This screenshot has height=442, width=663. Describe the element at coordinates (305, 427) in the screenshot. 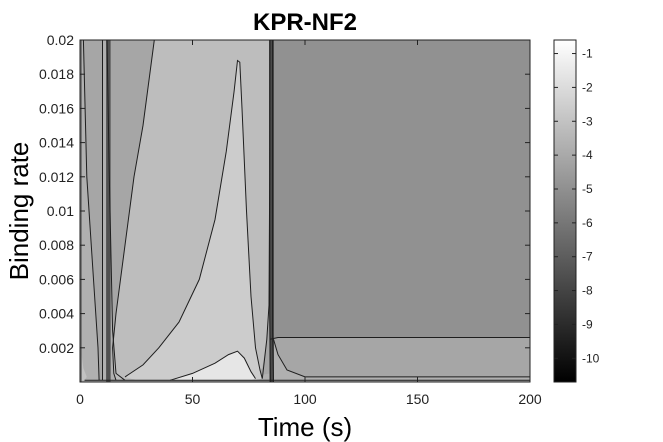

I see `x-axis-label: Time (s)` at that location.